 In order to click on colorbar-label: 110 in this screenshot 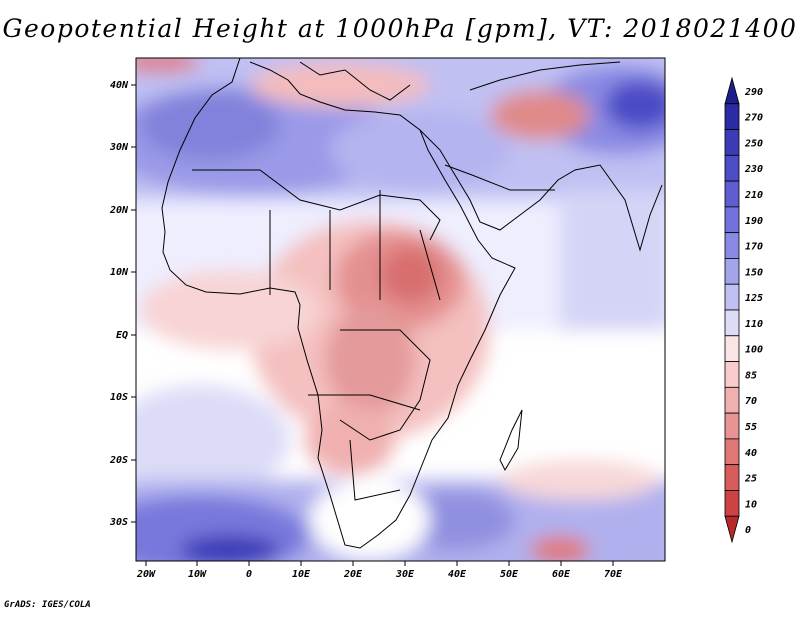, I will do `click(754, 324)`.